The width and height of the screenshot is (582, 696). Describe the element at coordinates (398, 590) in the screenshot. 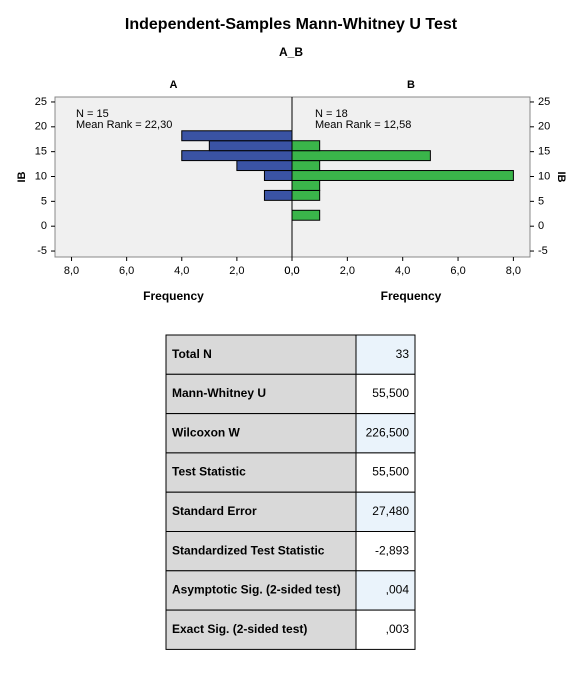

I see `row-value: ,004` at that location.